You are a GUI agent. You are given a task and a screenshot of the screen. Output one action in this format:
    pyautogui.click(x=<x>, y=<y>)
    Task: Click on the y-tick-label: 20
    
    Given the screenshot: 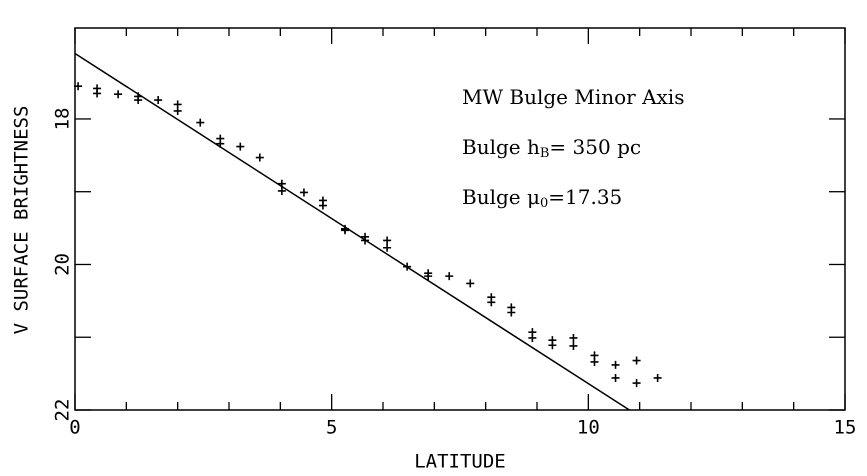 What is the action you would take?
    pyautogui.click(x=63, y=264)
    